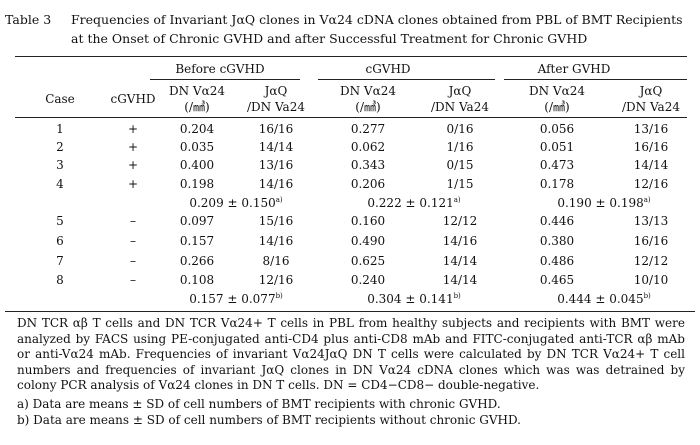 The image size is (700, 445). Describe the element at coordinates (557, 280) in the screenshot. I see `dn-va24-count: 0.465` at that location.